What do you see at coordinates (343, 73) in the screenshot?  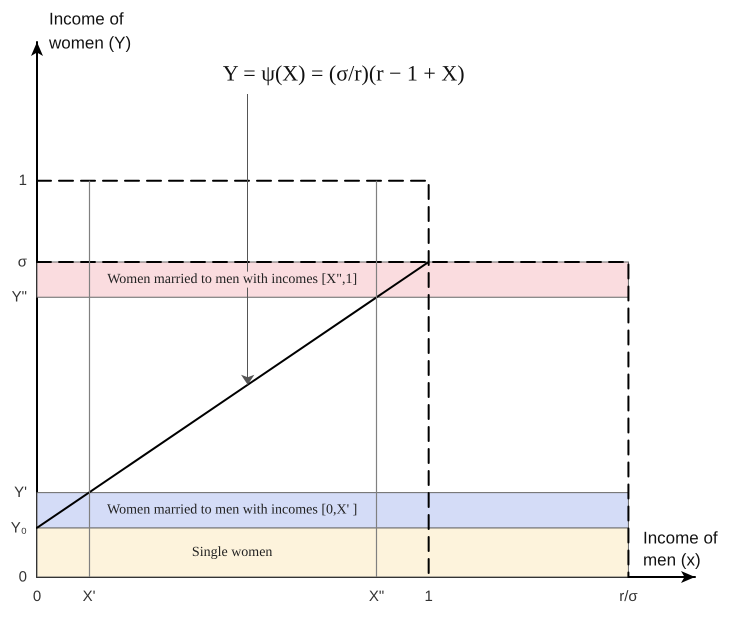 I see `annotation: Y = ψ(X) = (σ/r)(r − 1 + X)` at bounding box center [343, 73].